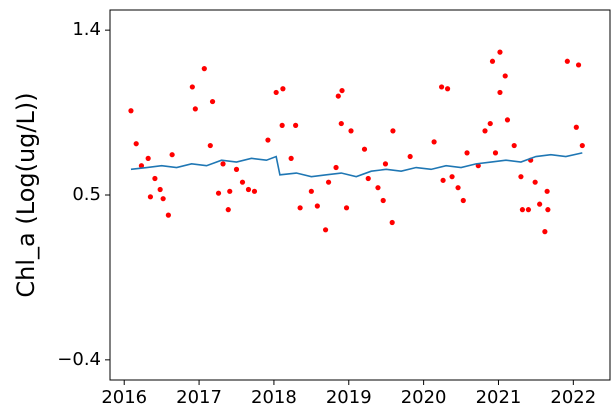 This screenshot has width=614, height=419. What do you see at coordinates (573, 397) in the screenshot?
I see `x-tick-label: 2022` at bounding box center [573, 397].